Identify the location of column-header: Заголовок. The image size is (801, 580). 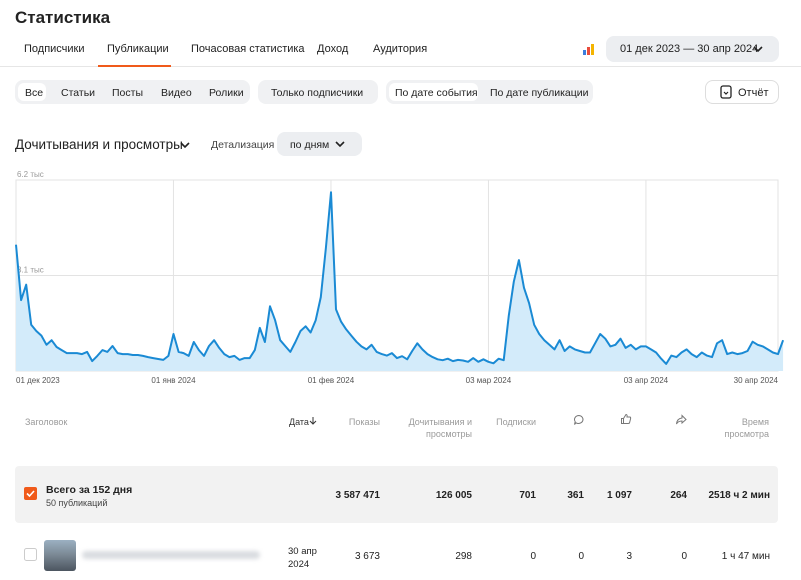
(46, 422).